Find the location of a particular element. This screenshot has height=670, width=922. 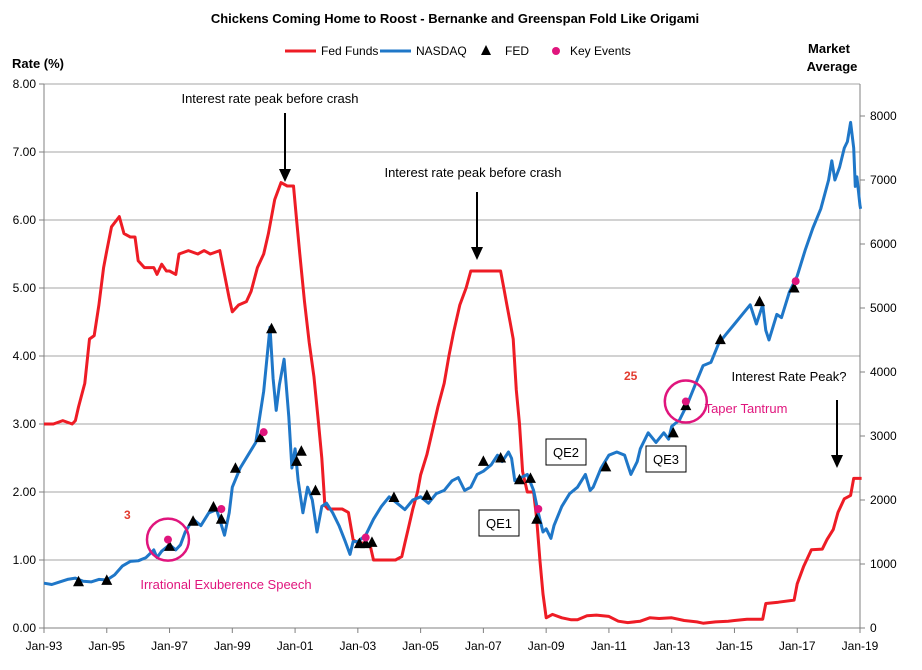

x-axis-tick-label: Jan-07 is located at coordinates (483, 646).